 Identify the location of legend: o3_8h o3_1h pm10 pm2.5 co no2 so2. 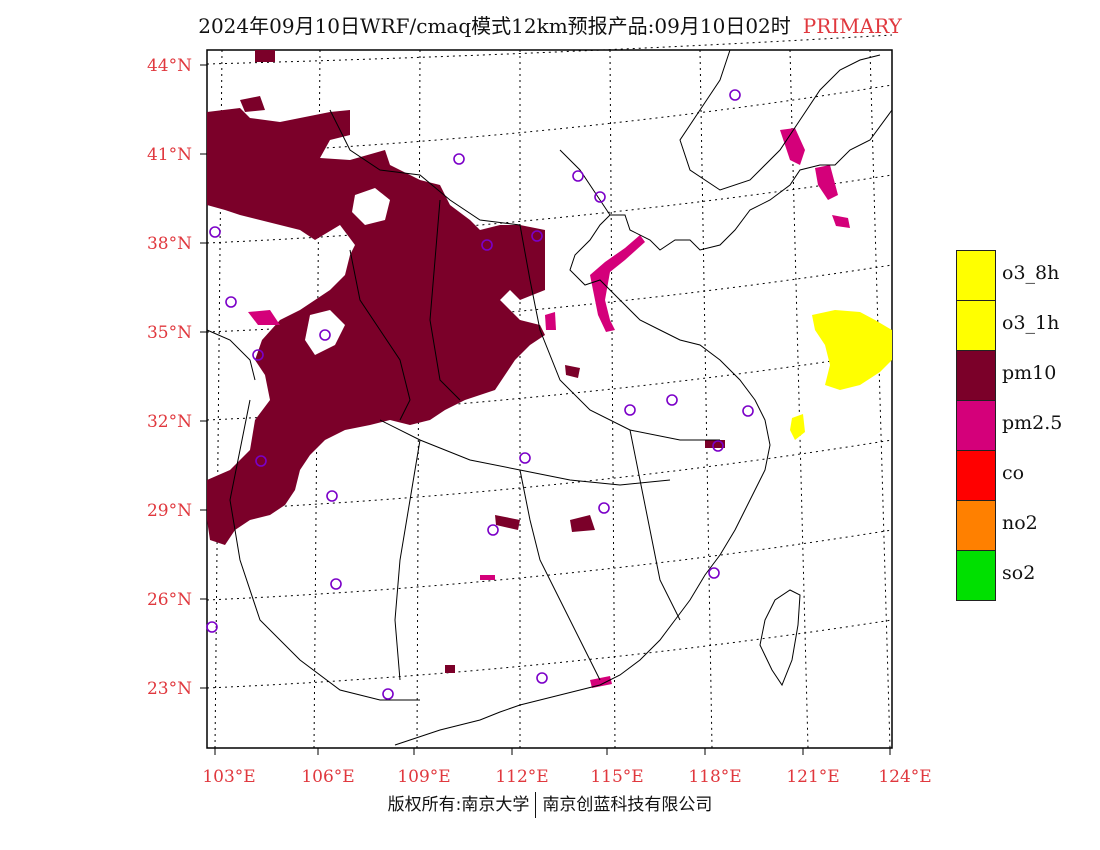
(1026, 425).